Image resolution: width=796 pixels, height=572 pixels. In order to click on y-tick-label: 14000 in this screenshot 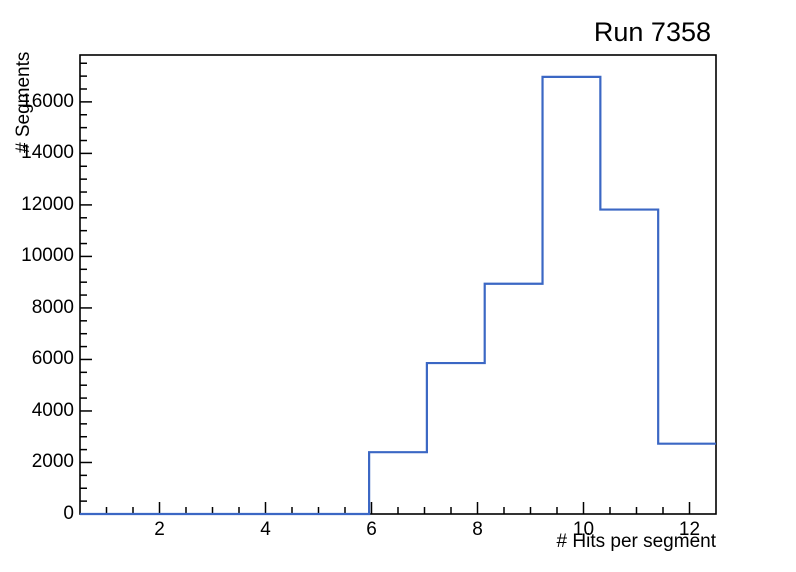, I will do `click(47, 153)`.